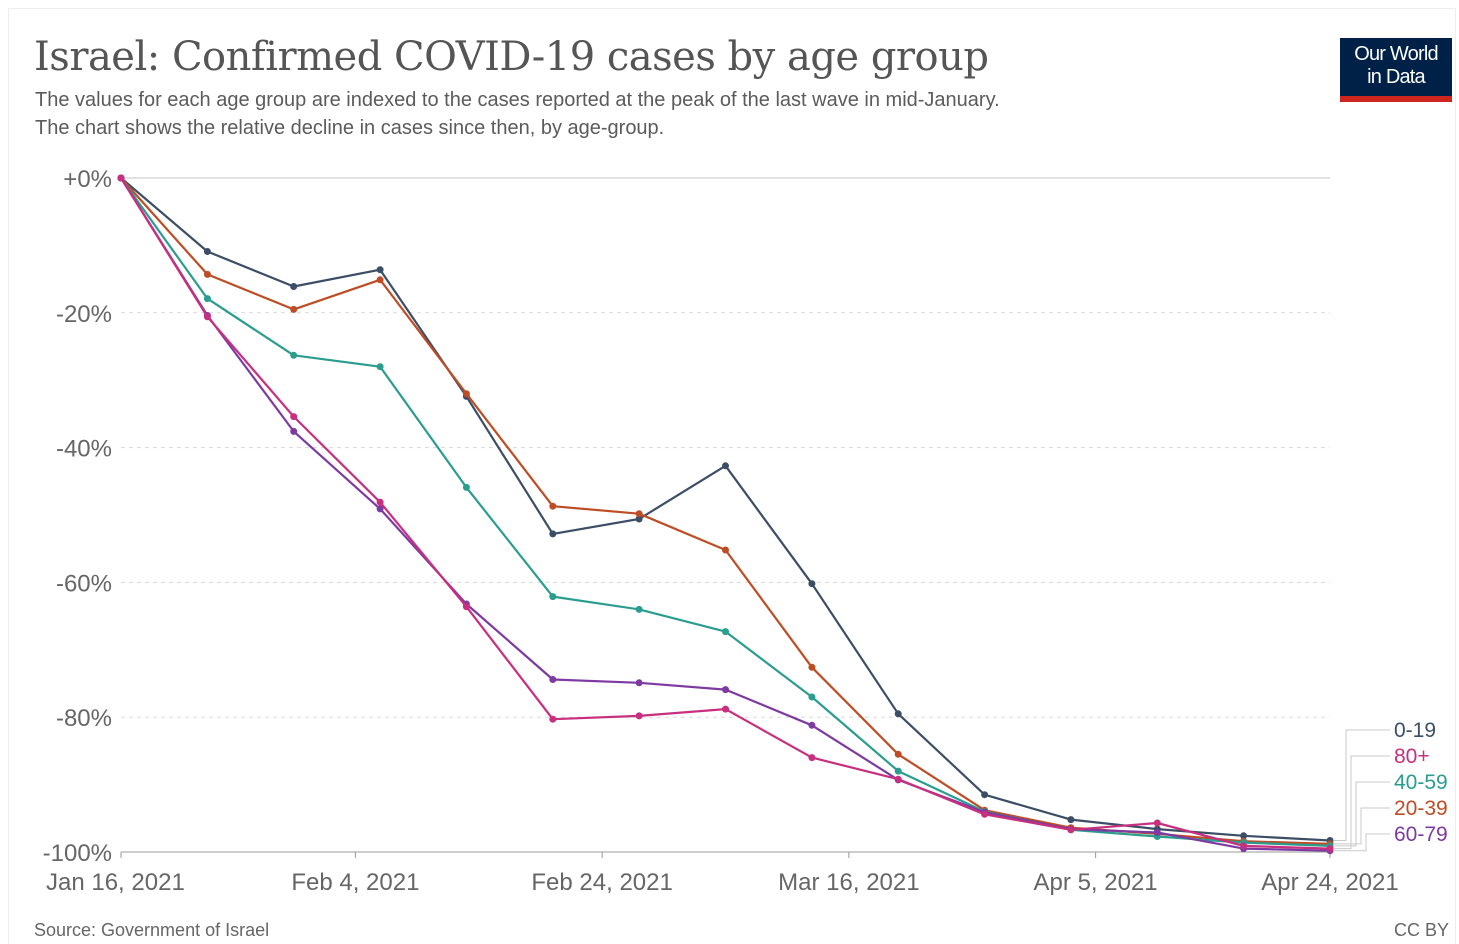  I want to click on y-axis: +0% -20% -40% -60% -80% -100%, so click(77, 516).